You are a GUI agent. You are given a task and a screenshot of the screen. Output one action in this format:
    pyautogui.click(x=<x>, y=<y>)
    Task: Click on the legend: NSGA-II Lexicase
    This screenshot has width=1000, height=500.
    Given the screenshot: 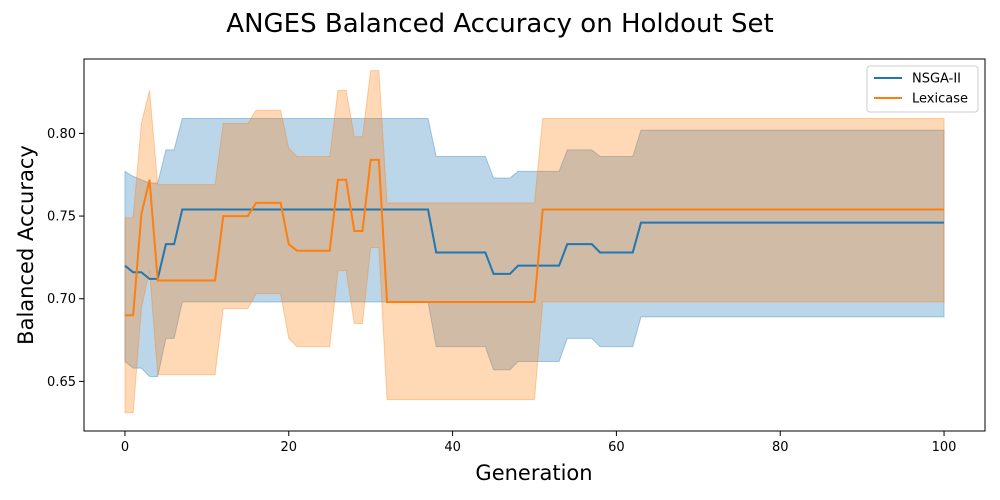 What is the action you would take?
    pyautogui.click(x=922, y=89)
    